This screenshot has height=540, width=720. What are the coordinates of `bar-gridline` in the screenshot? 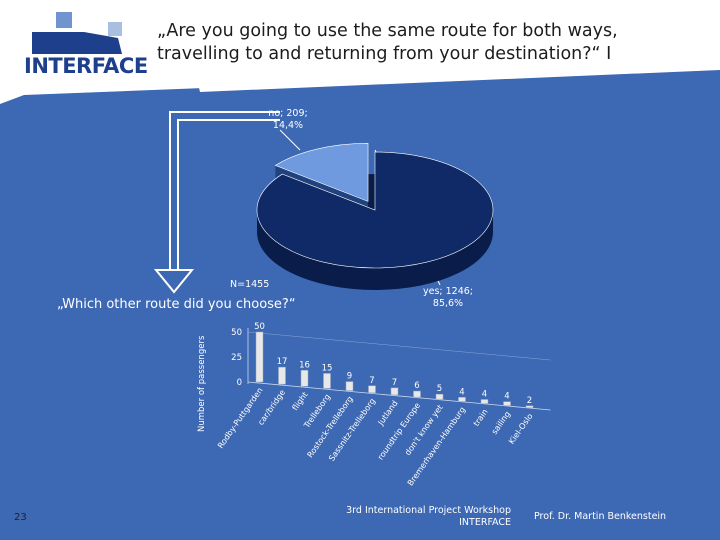 It's located at (399, 346).